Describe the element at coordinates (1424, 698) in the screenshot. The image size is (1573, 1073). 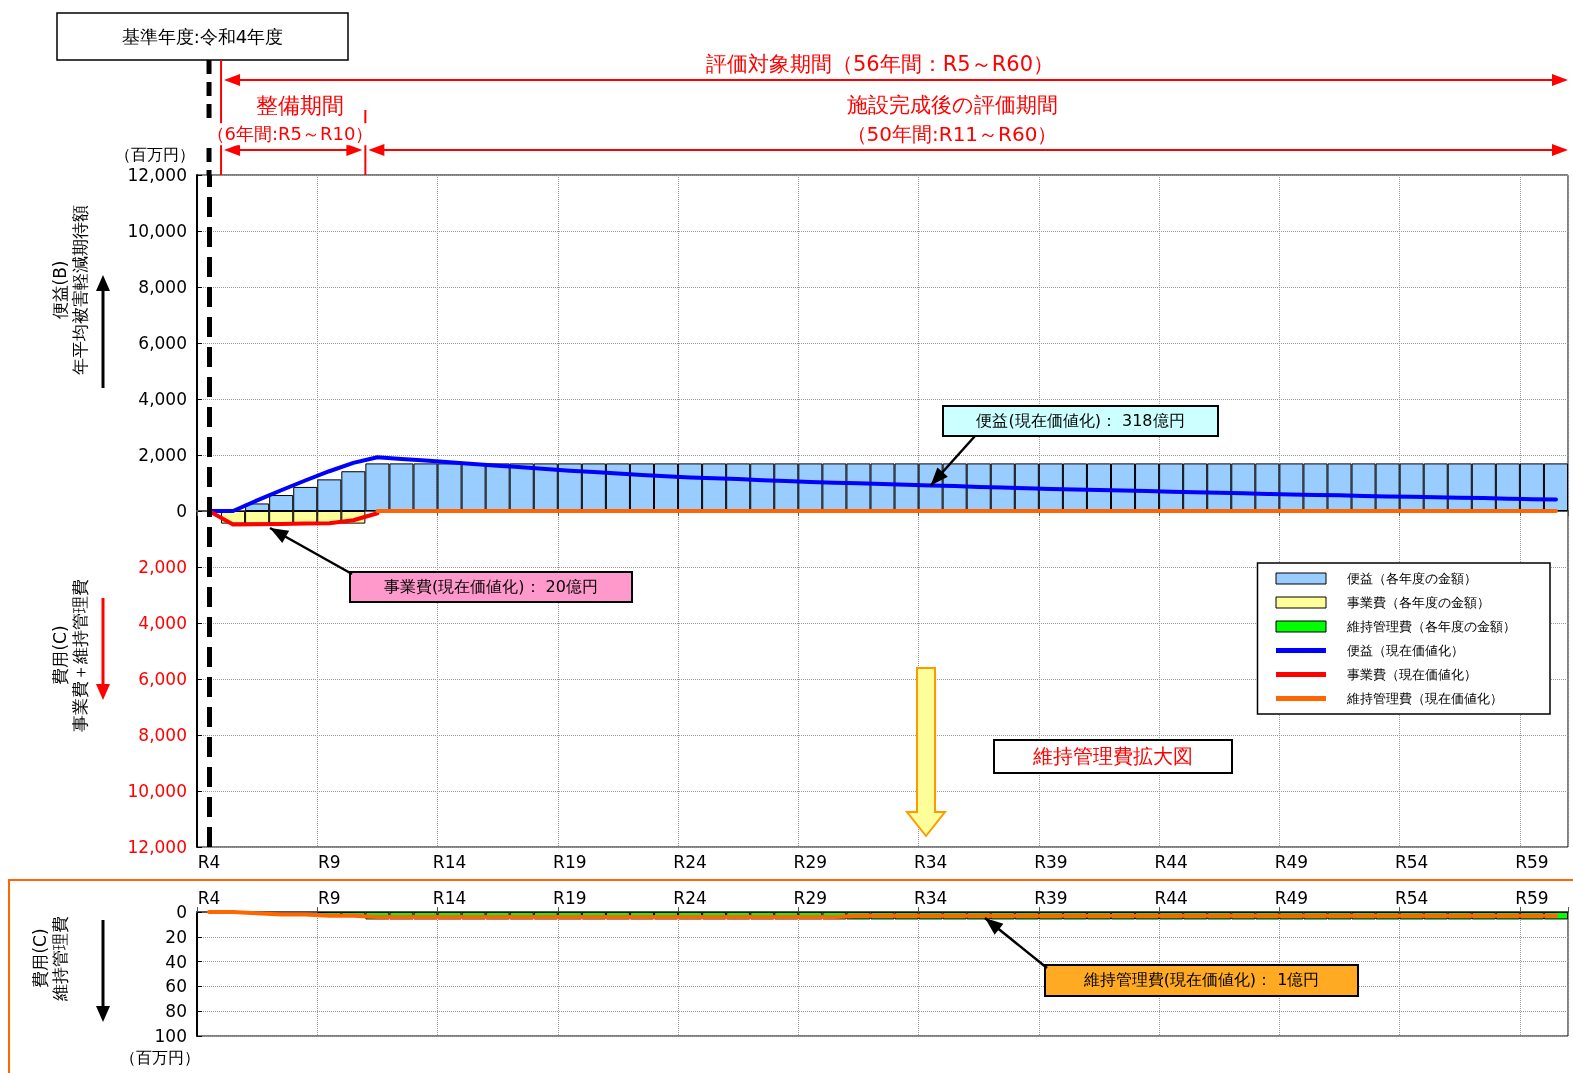
I see `legend-label: 維持管理費（現在価値化）` at that location.